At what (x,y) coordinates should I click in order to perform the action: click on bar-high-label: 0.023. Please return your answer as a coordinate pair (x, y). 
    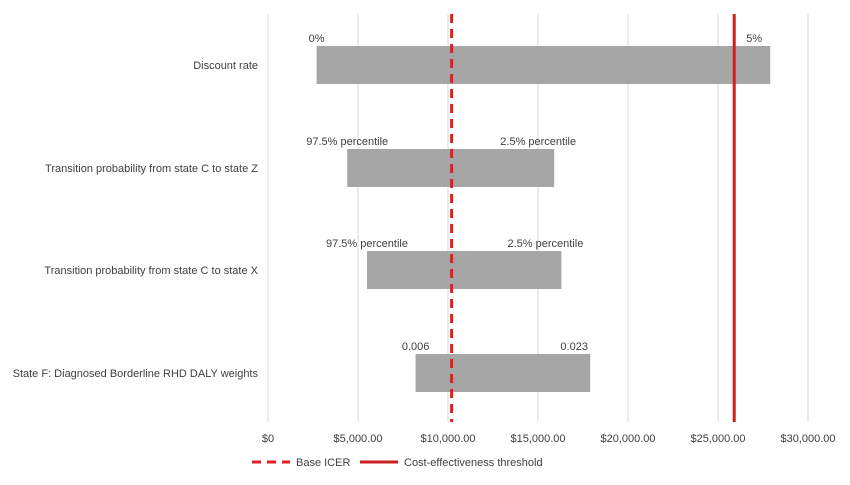
    Looking at the image, I should click on (574, 347).